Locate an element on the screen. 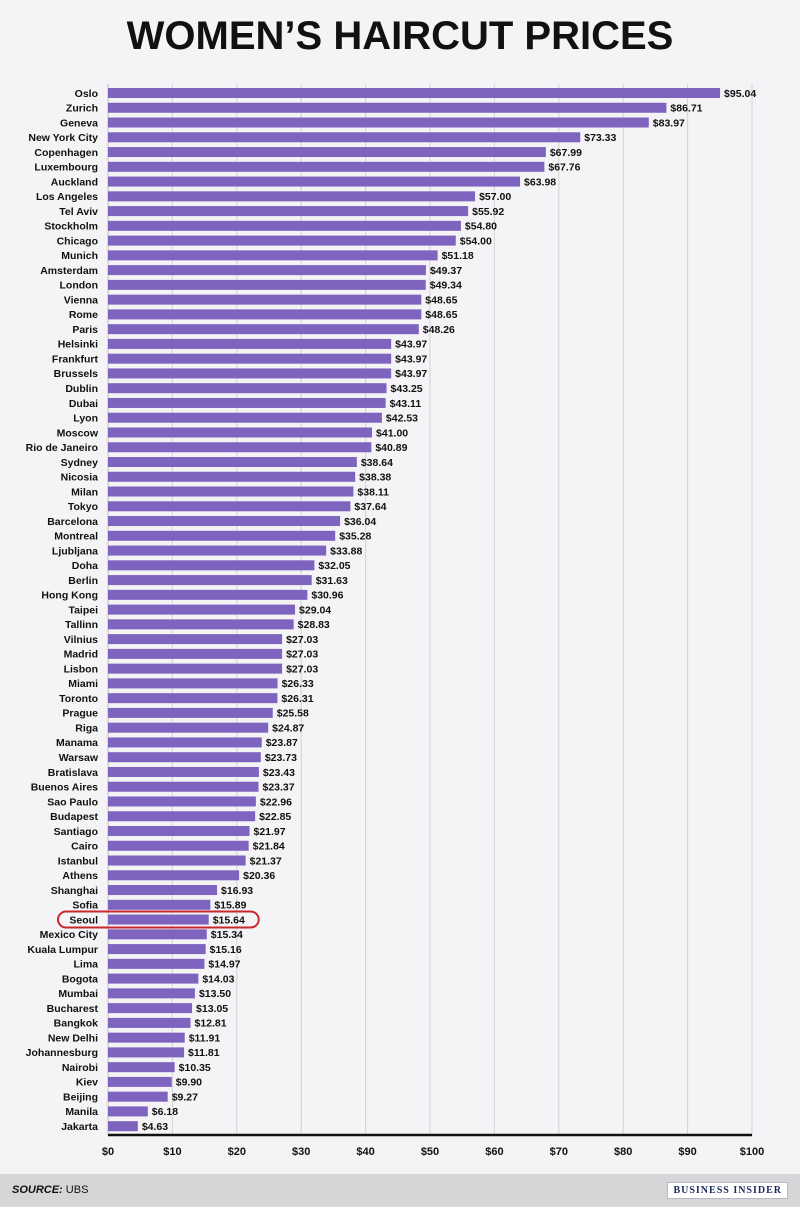 This screenshot has width=800, height=1207. category-label: Berlin is located at coordinates (83, 581).